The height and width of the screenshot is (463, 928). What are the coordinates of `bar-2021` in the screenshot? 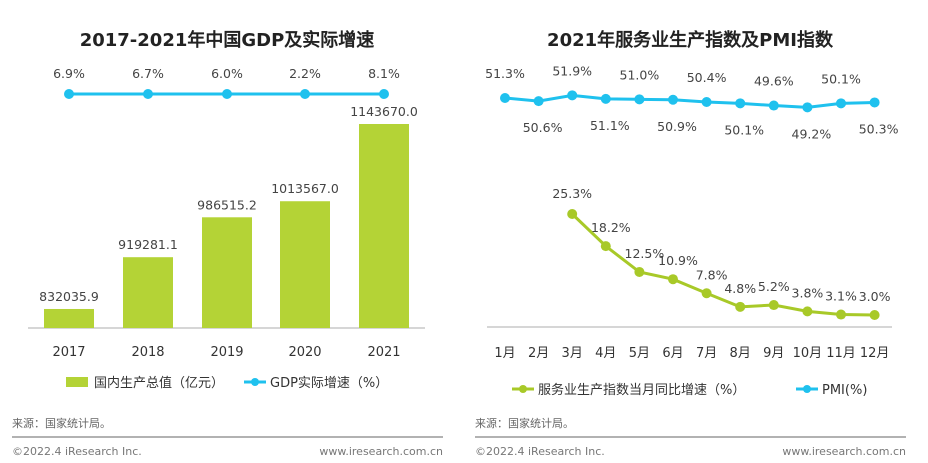 It's located at (384, 226).